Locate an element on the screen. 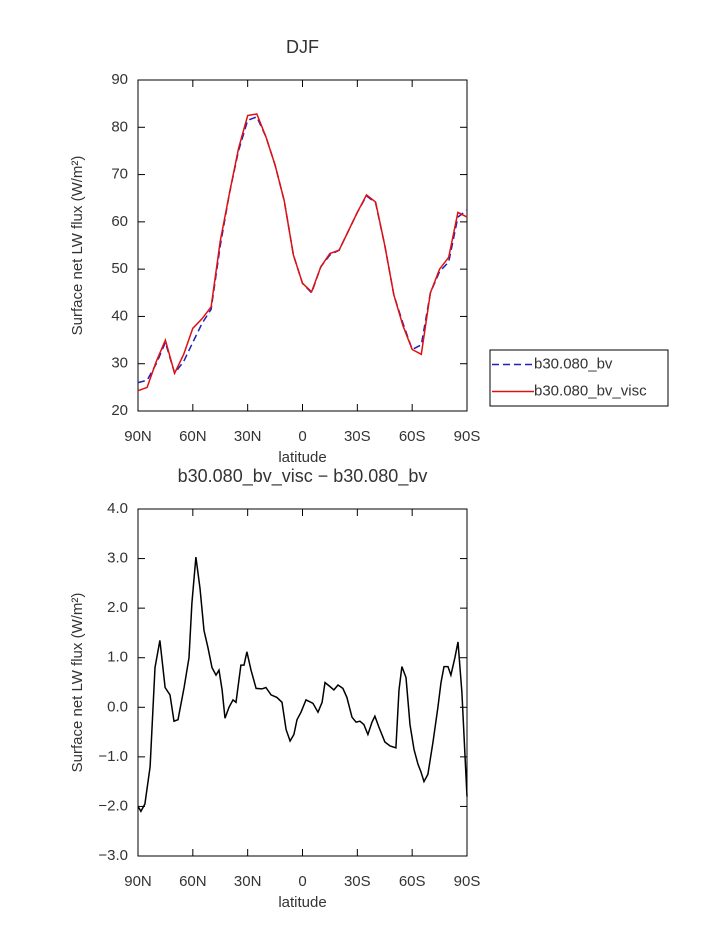  y-tick-label: 80 is located at coordinates (119, 126).